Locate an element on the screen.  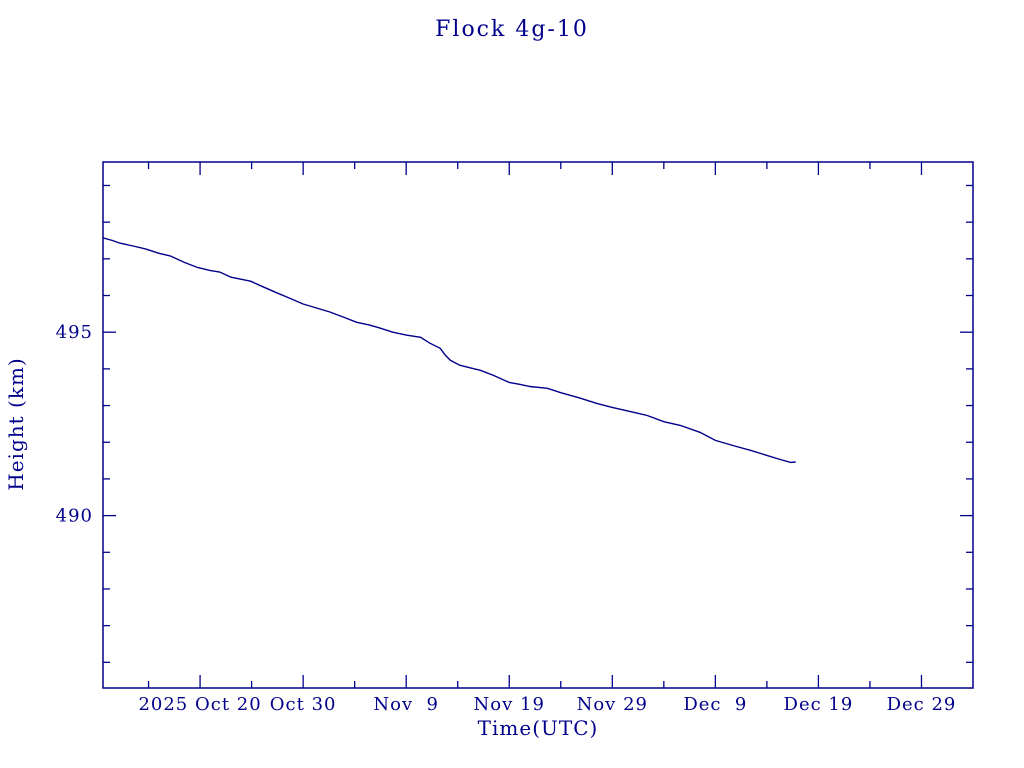
y-axis-title: Height (km) is located at coordinates (16, 424).